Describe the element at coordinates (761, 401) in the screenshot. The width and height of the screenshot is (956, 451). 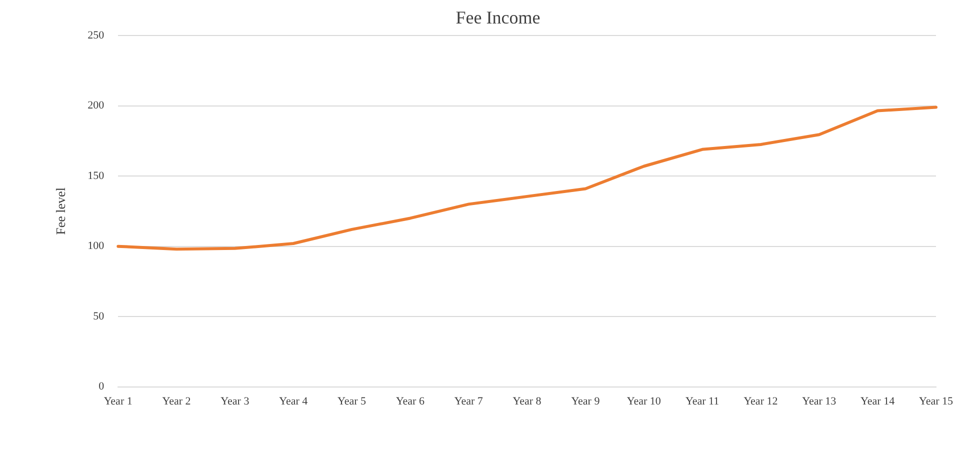
I see `x-tick-label: Year 12` at that location.